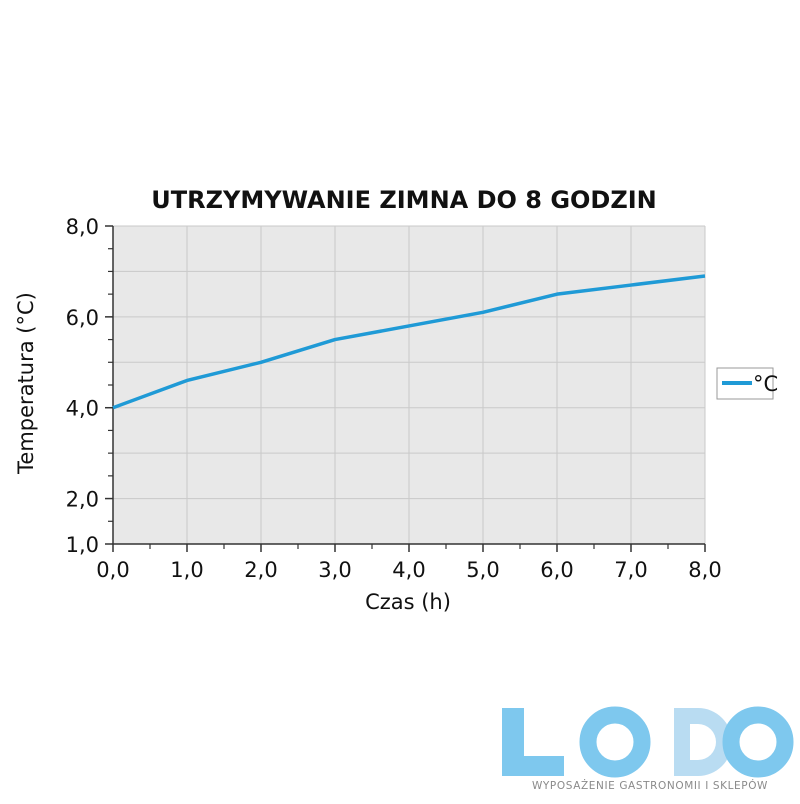 The width and height of the screenshot is (800, 804). What do you see at coordinates (556, 570) in the screenshot?
I see `x-tick-label: 6,0` at bounding box center [556, 570].